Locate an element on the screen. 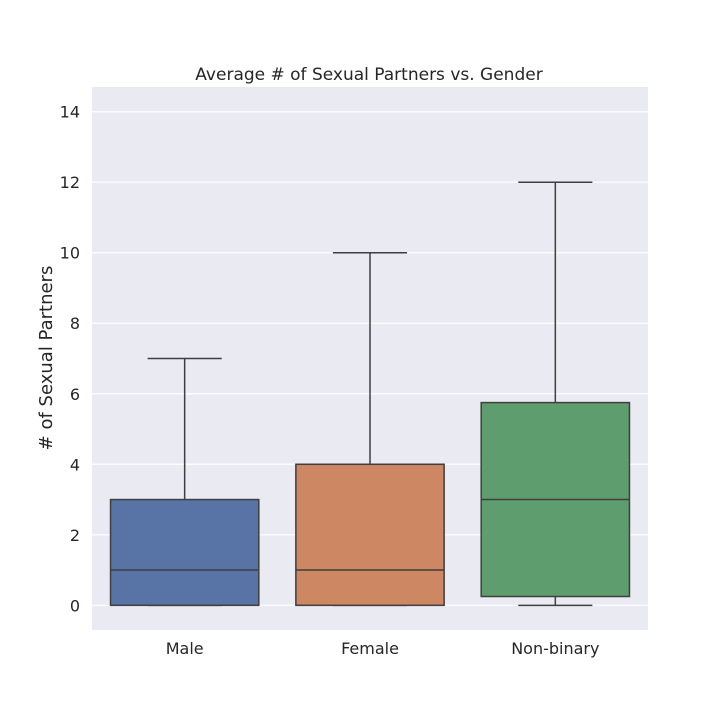  y-tick-label: 8 is located at coordinates (75, 323).